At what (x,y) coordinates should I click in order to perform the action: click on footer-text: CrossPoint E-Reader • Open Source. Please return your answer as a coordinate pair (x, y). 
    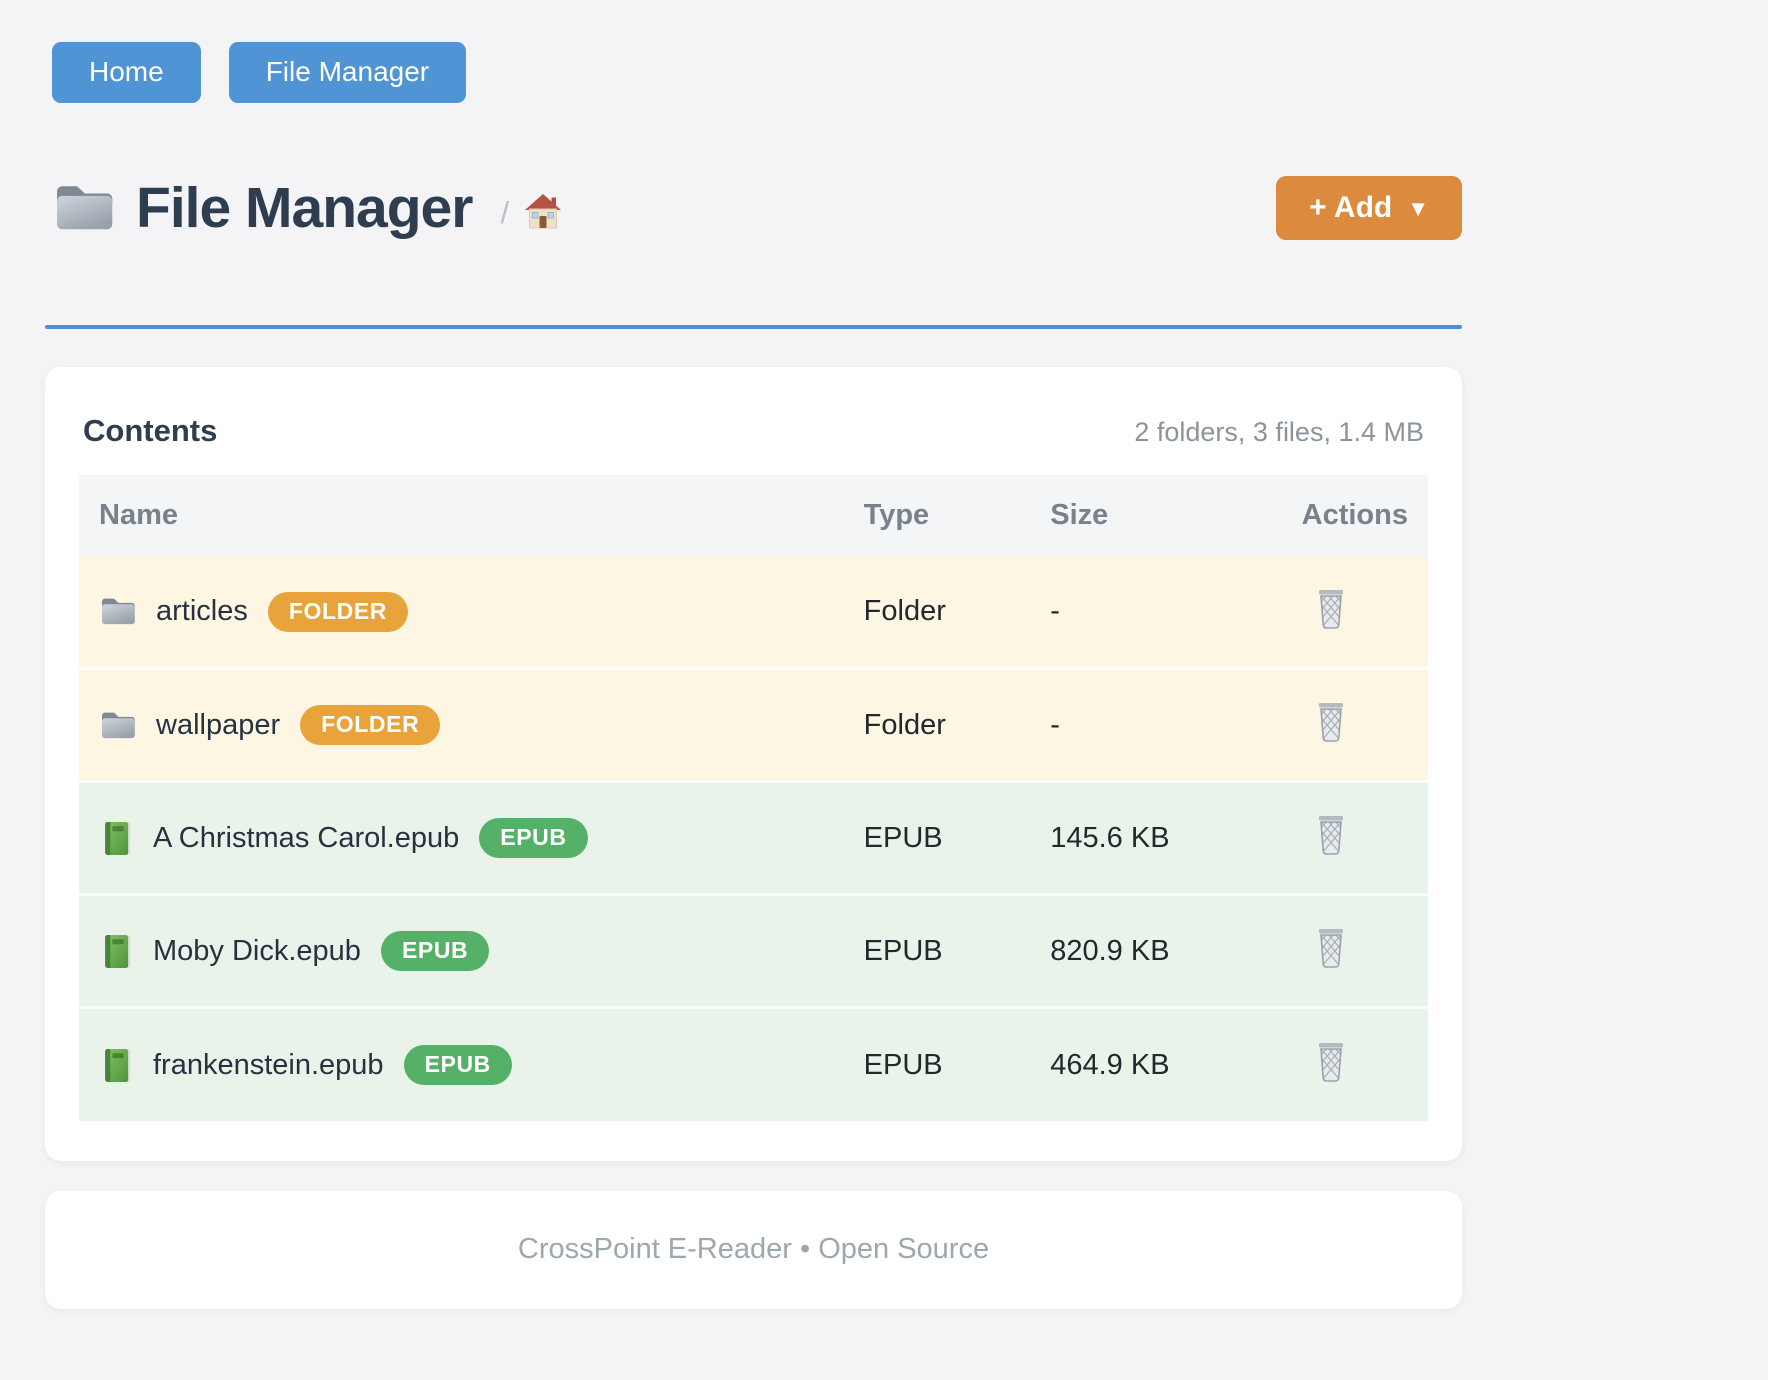
    Looking at the image, I should click on (753, 1249).